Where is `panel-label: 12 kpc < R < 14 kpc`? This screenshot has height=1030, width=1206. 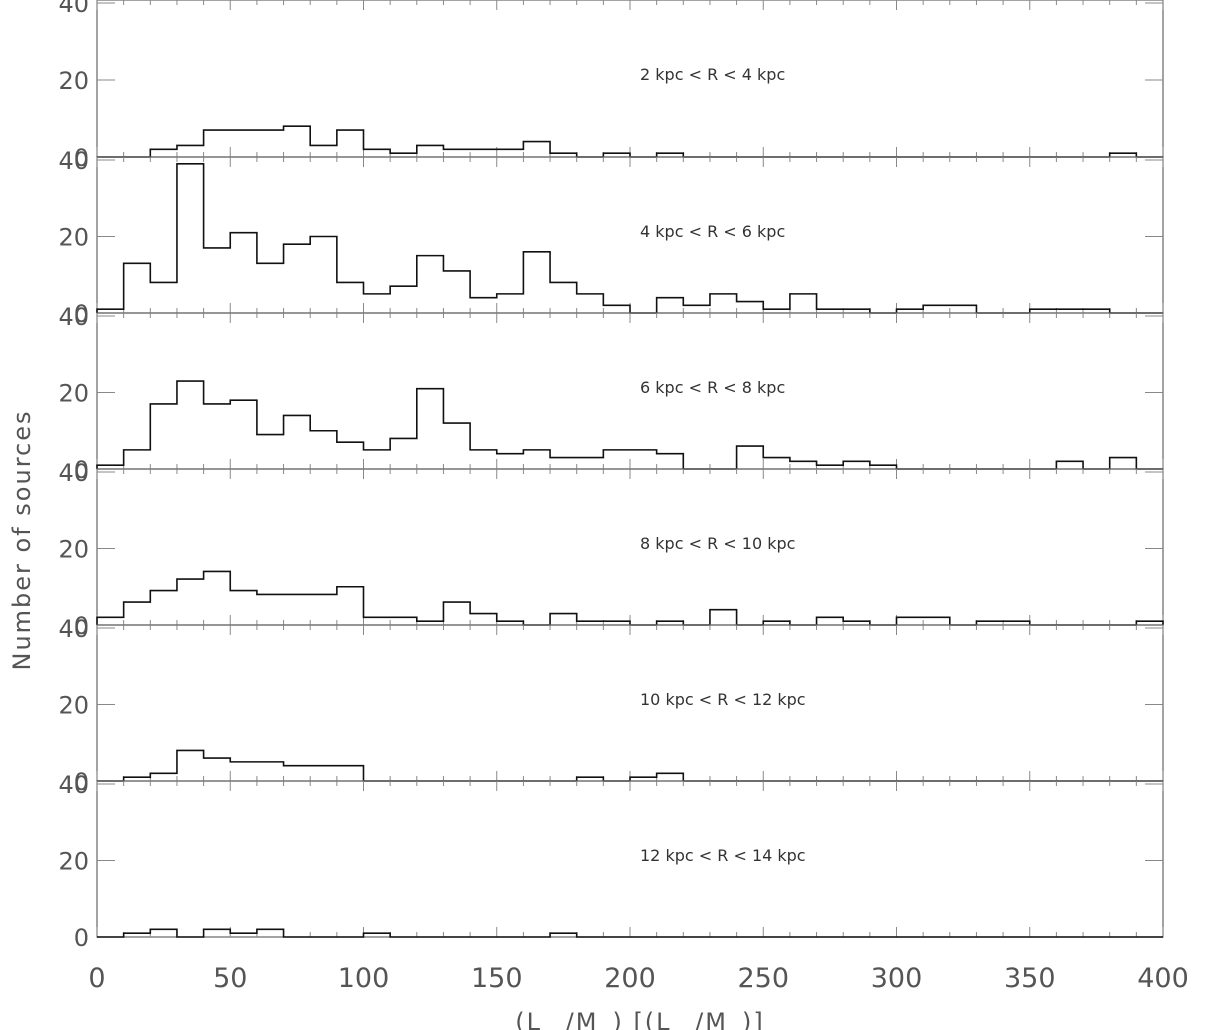 panel-label: 12 kpc < R < 14 kpc is located at coordinates (723, 855).